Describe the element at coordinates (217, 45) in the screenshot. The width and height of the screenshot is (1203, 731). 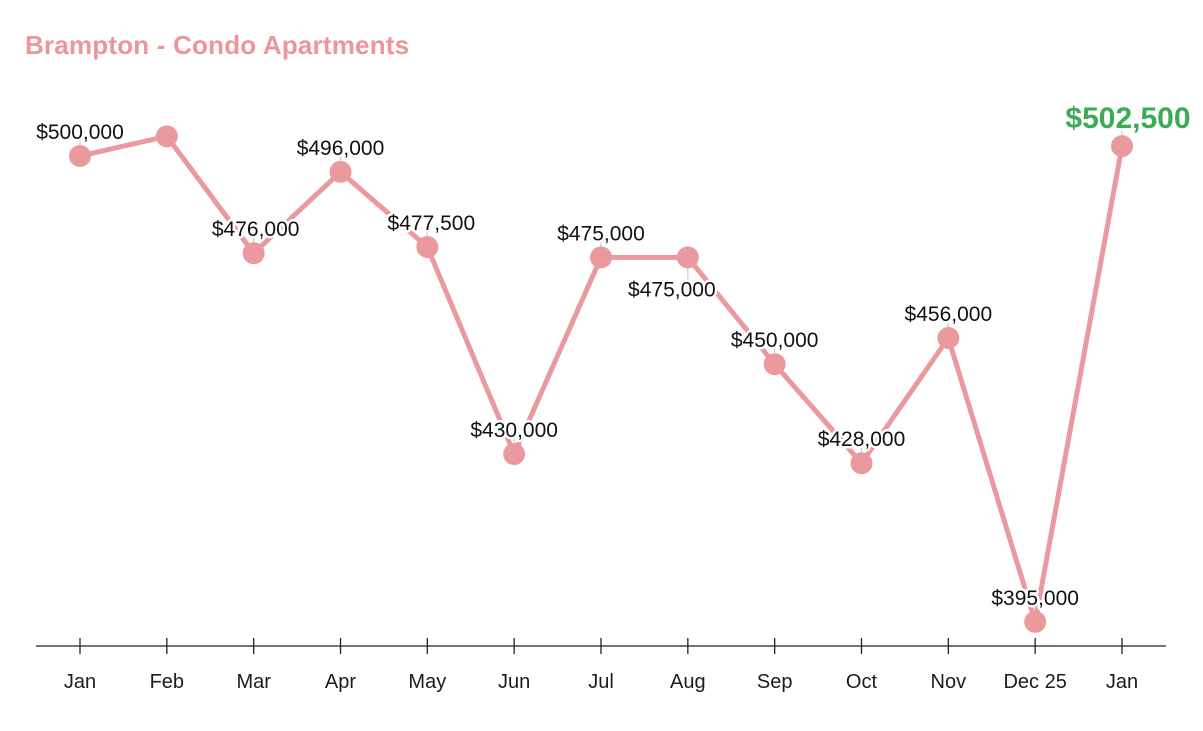
I see `chart-title: Brampton - Condo Apartments` at that location.